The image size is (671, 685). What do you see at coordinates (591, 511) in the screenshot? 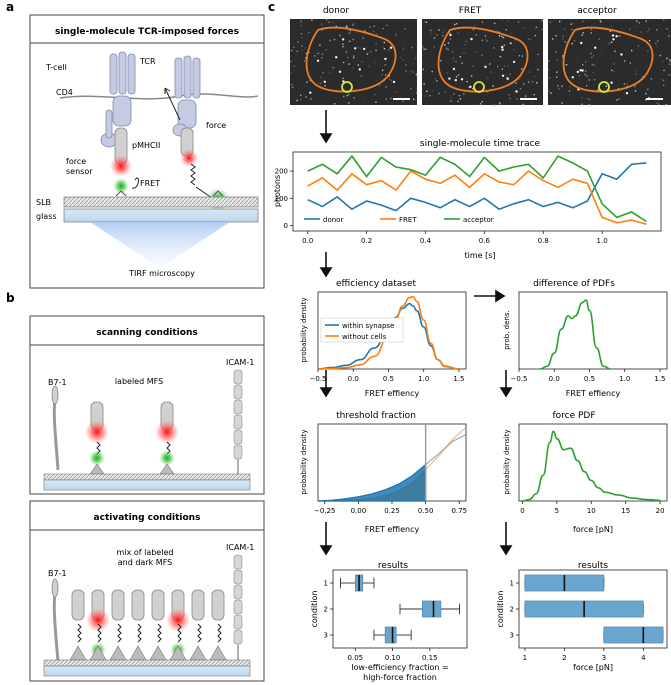
I see `x-tick-label: 10` at bounding box center [591, 511].